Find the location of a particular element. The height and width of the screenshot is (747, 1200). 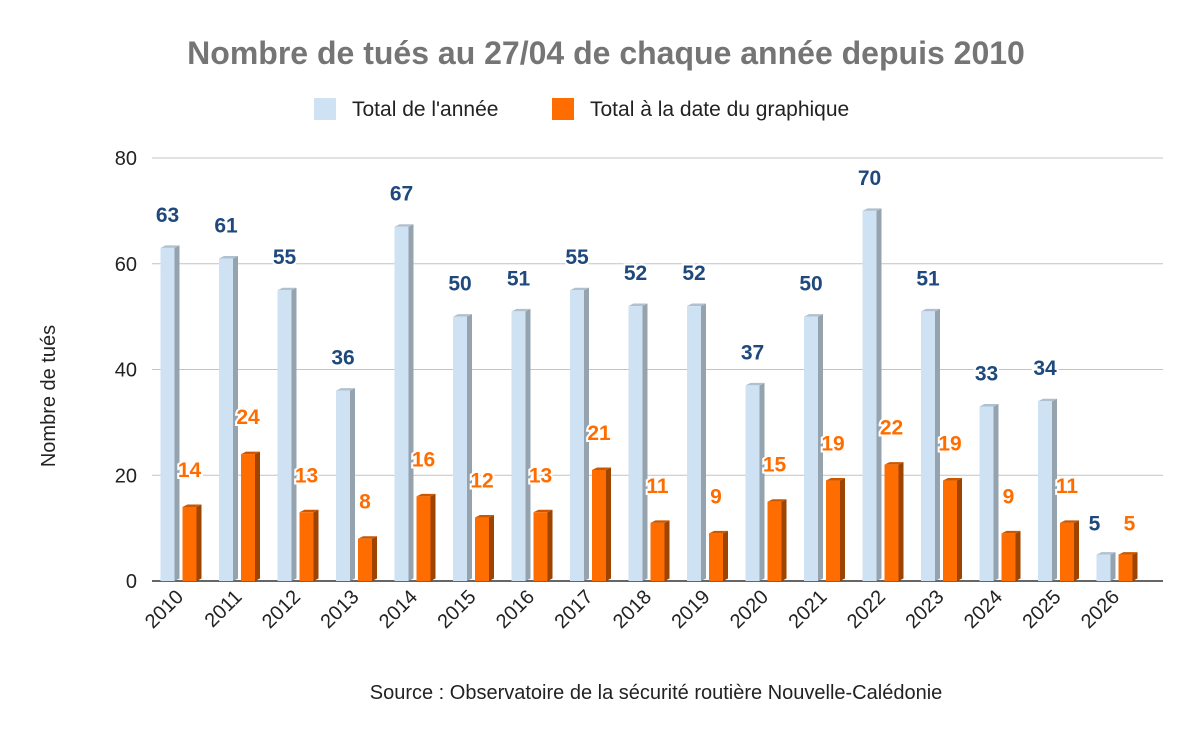

legend-item-total-annee: Total de l'année is located at coordinates (406, 109).